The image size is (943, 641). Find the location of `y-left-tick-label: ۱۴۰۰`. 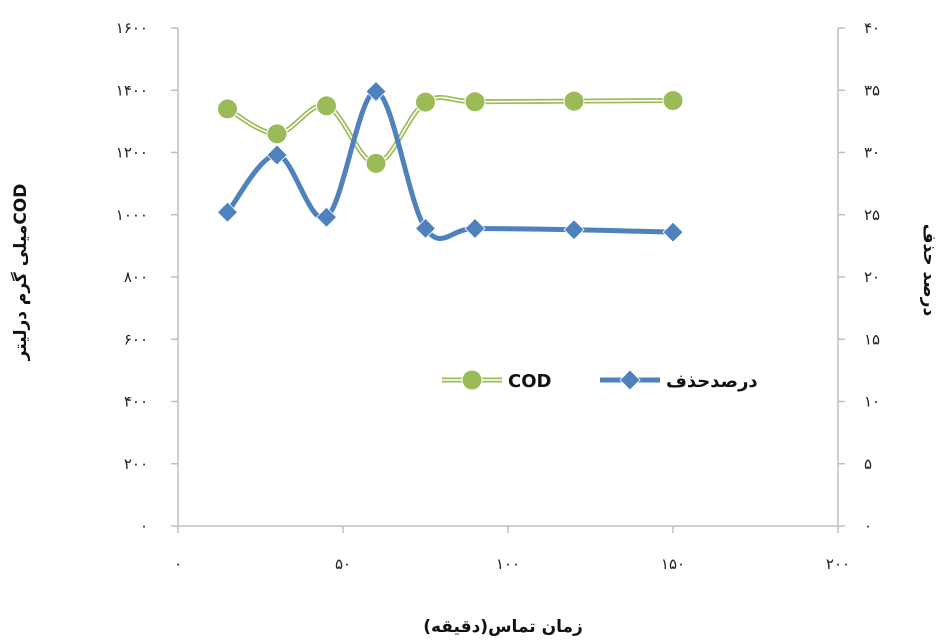

y-left-tick-label: ۱۴۰۰ is located at coordinates (132, 90).